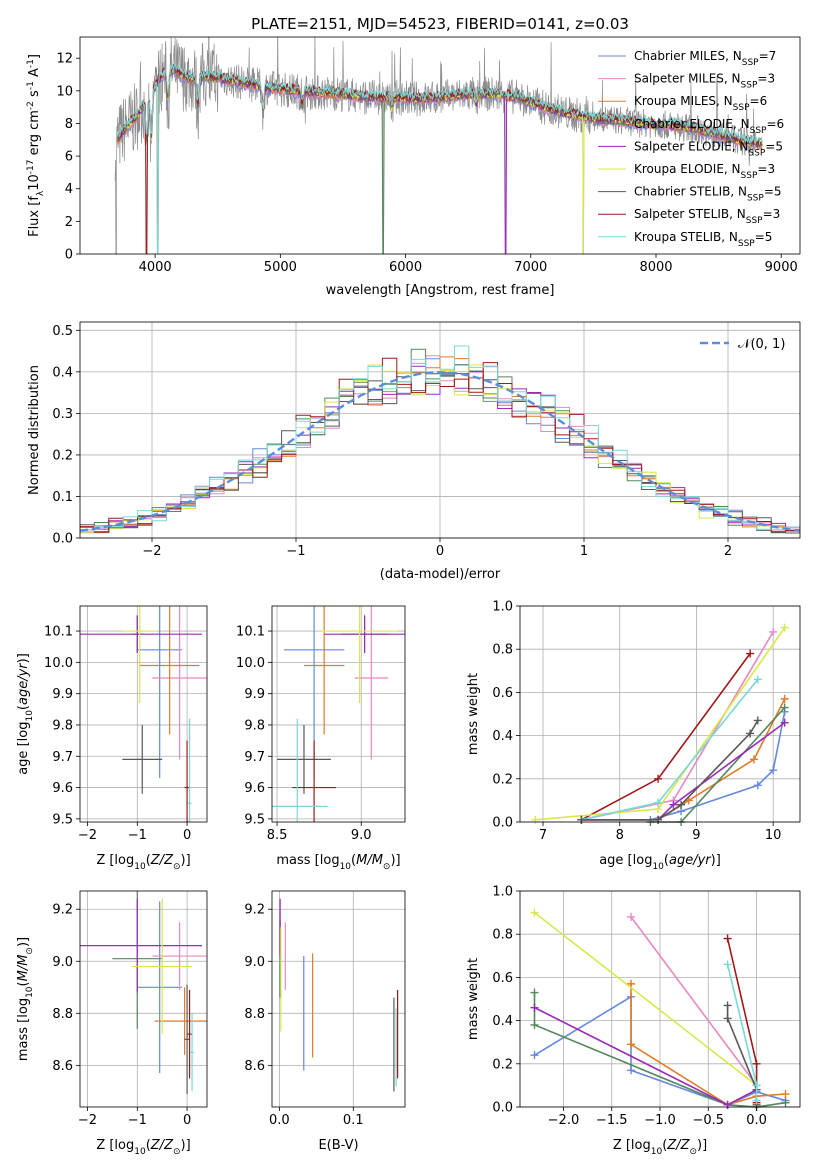  I want to click on label-part: M/M, so click(23, 968).